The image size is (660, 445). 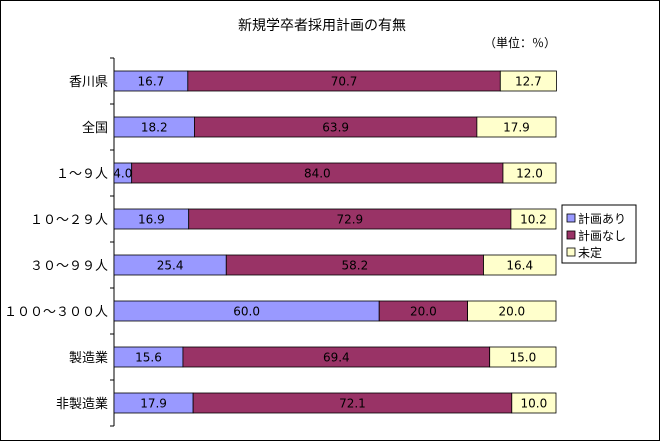 What do you see at coordinates (69, 220) in the screenshot?
I see `category-label: １０～２９人` at bounding box center [69, 220].